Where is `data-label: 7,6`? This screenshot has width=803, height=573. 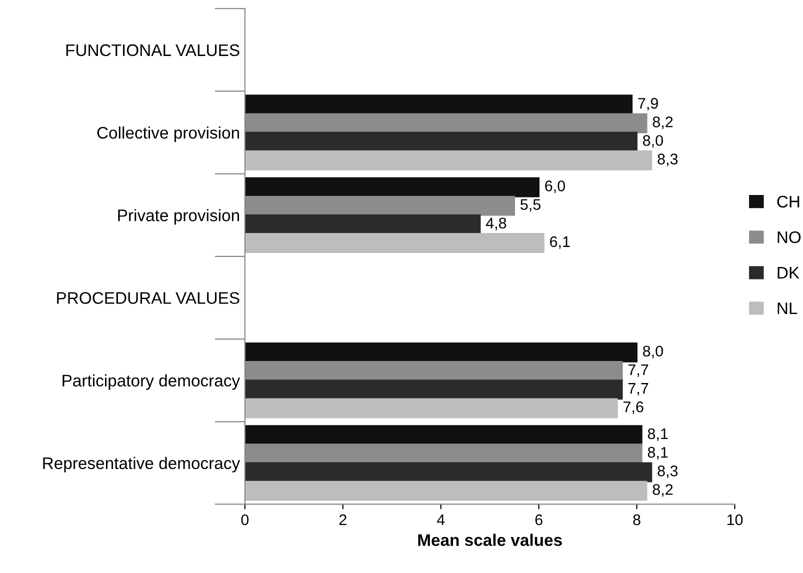
data-label: 7,6 is located at coordinates (634, 407).